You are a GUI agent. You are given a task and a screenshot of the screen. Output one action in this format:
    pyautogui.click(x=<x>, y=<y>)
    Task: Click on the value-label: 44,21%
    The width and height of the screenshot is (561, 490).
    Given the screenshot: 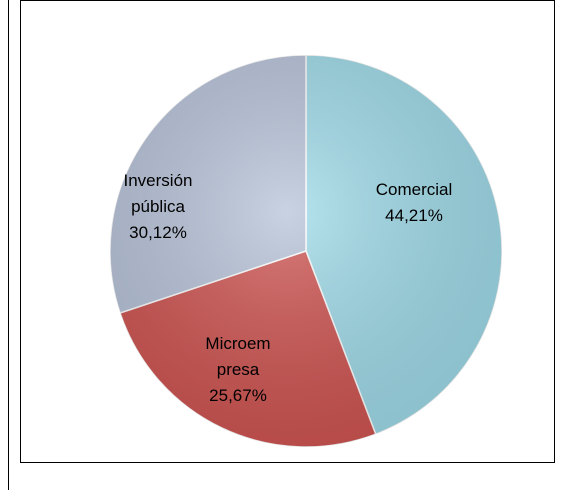 What is the action you would take?
    pyautogui.click(x=414, y=215)
    